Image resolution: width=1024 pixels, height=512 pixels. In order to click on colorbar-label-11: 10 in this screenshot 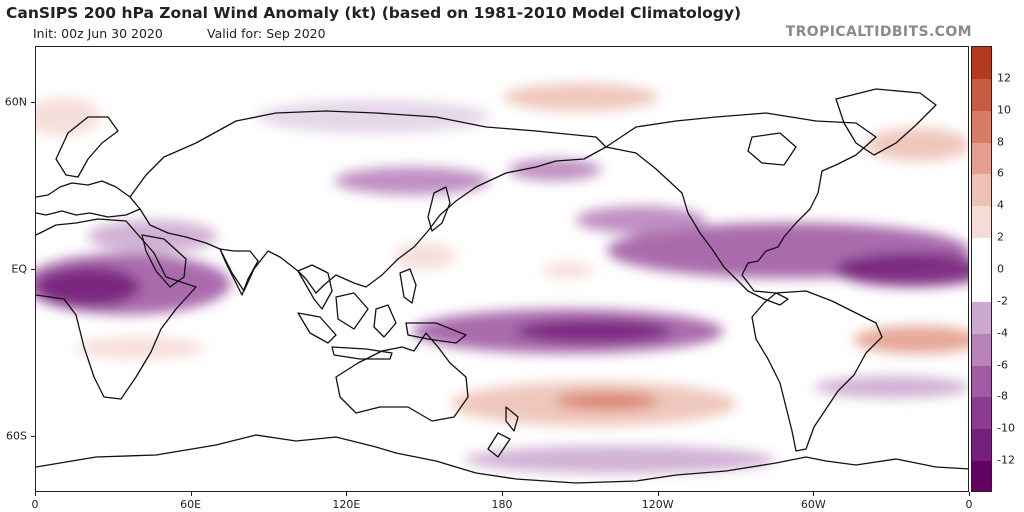, I will do `click(1004, 110)`.